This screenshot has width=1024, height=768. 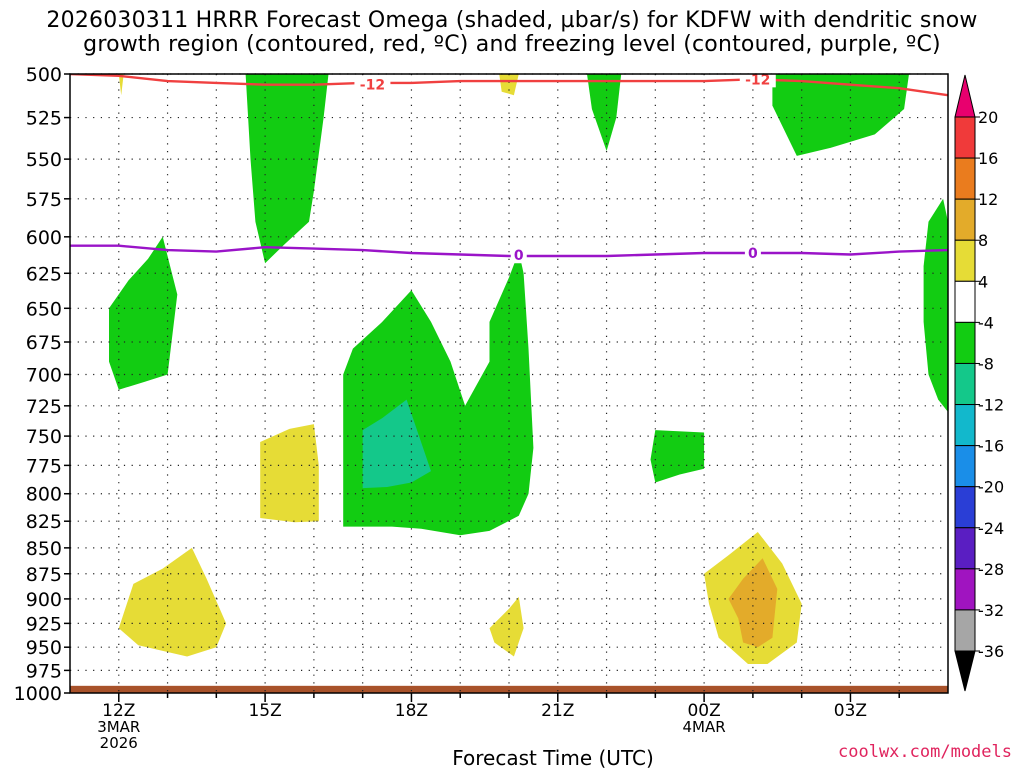 I want to click on colorbar-label-6: -8, so click(x=986, y=363).